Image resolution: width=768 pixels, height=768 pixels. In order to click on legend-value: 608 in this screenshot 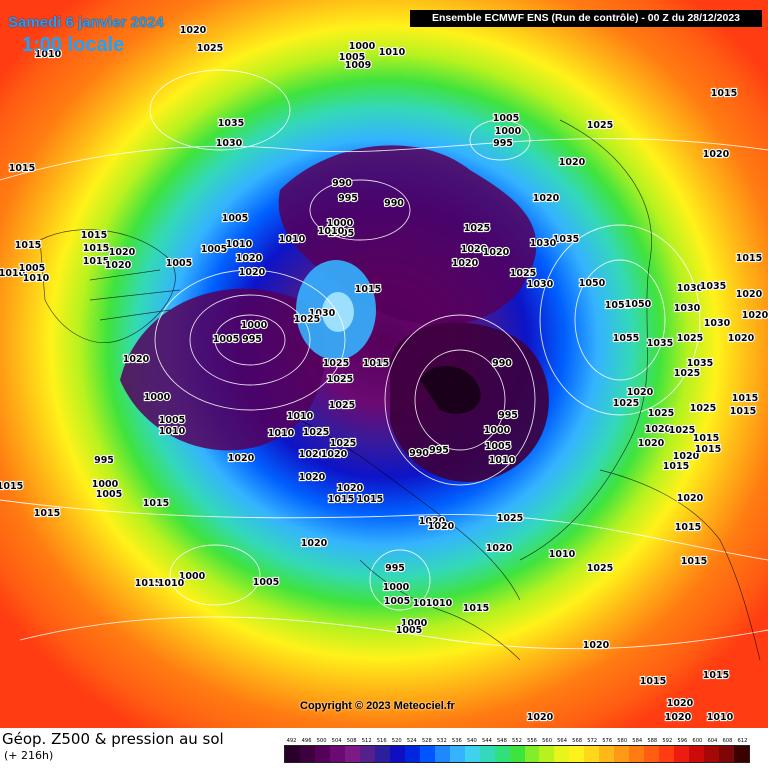, I will do `click(727, 741)`.